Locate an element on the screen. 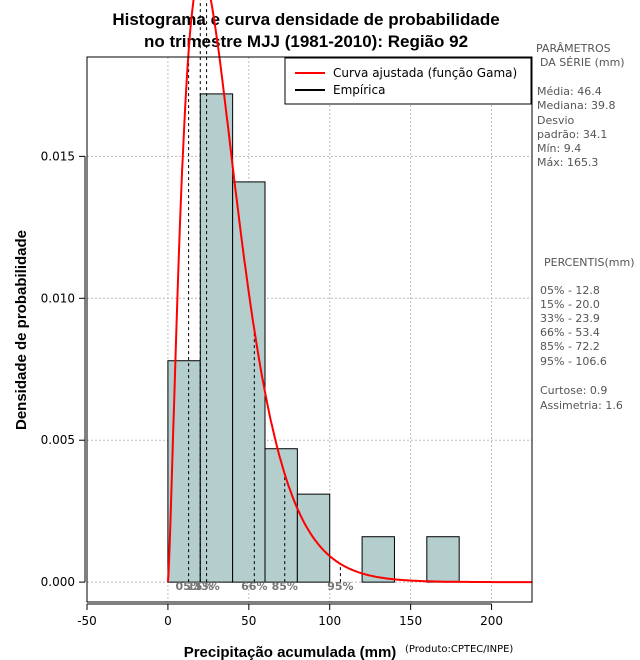 The height and width of the screenshot is (660, 640). percentil-66: 66% - 53.4 is located at coordinates (570, 332).